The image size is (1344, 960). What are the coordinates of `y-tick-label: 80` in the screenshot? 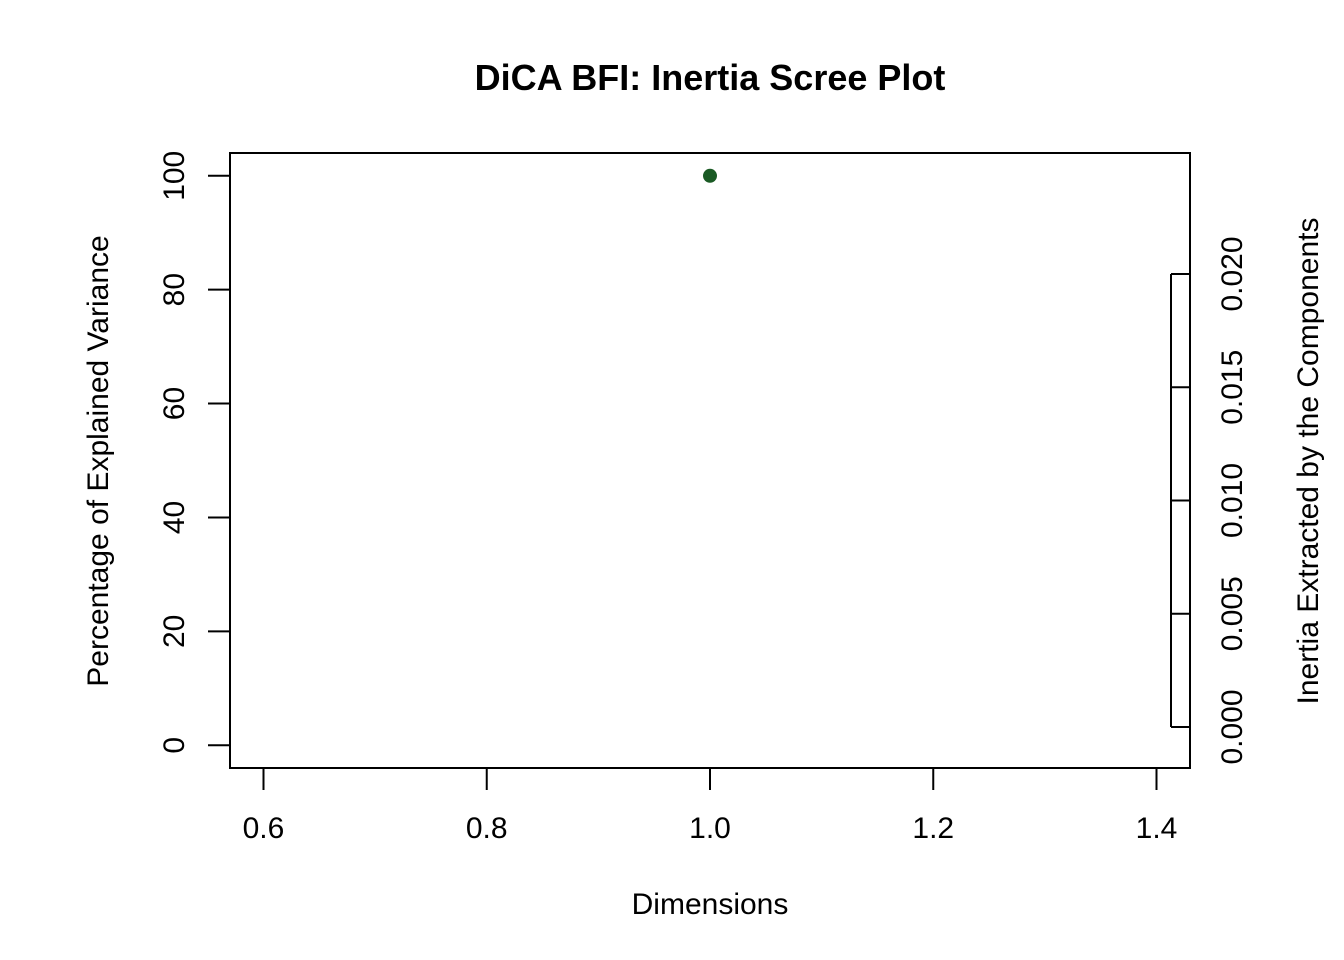 It's located at (174, 289).